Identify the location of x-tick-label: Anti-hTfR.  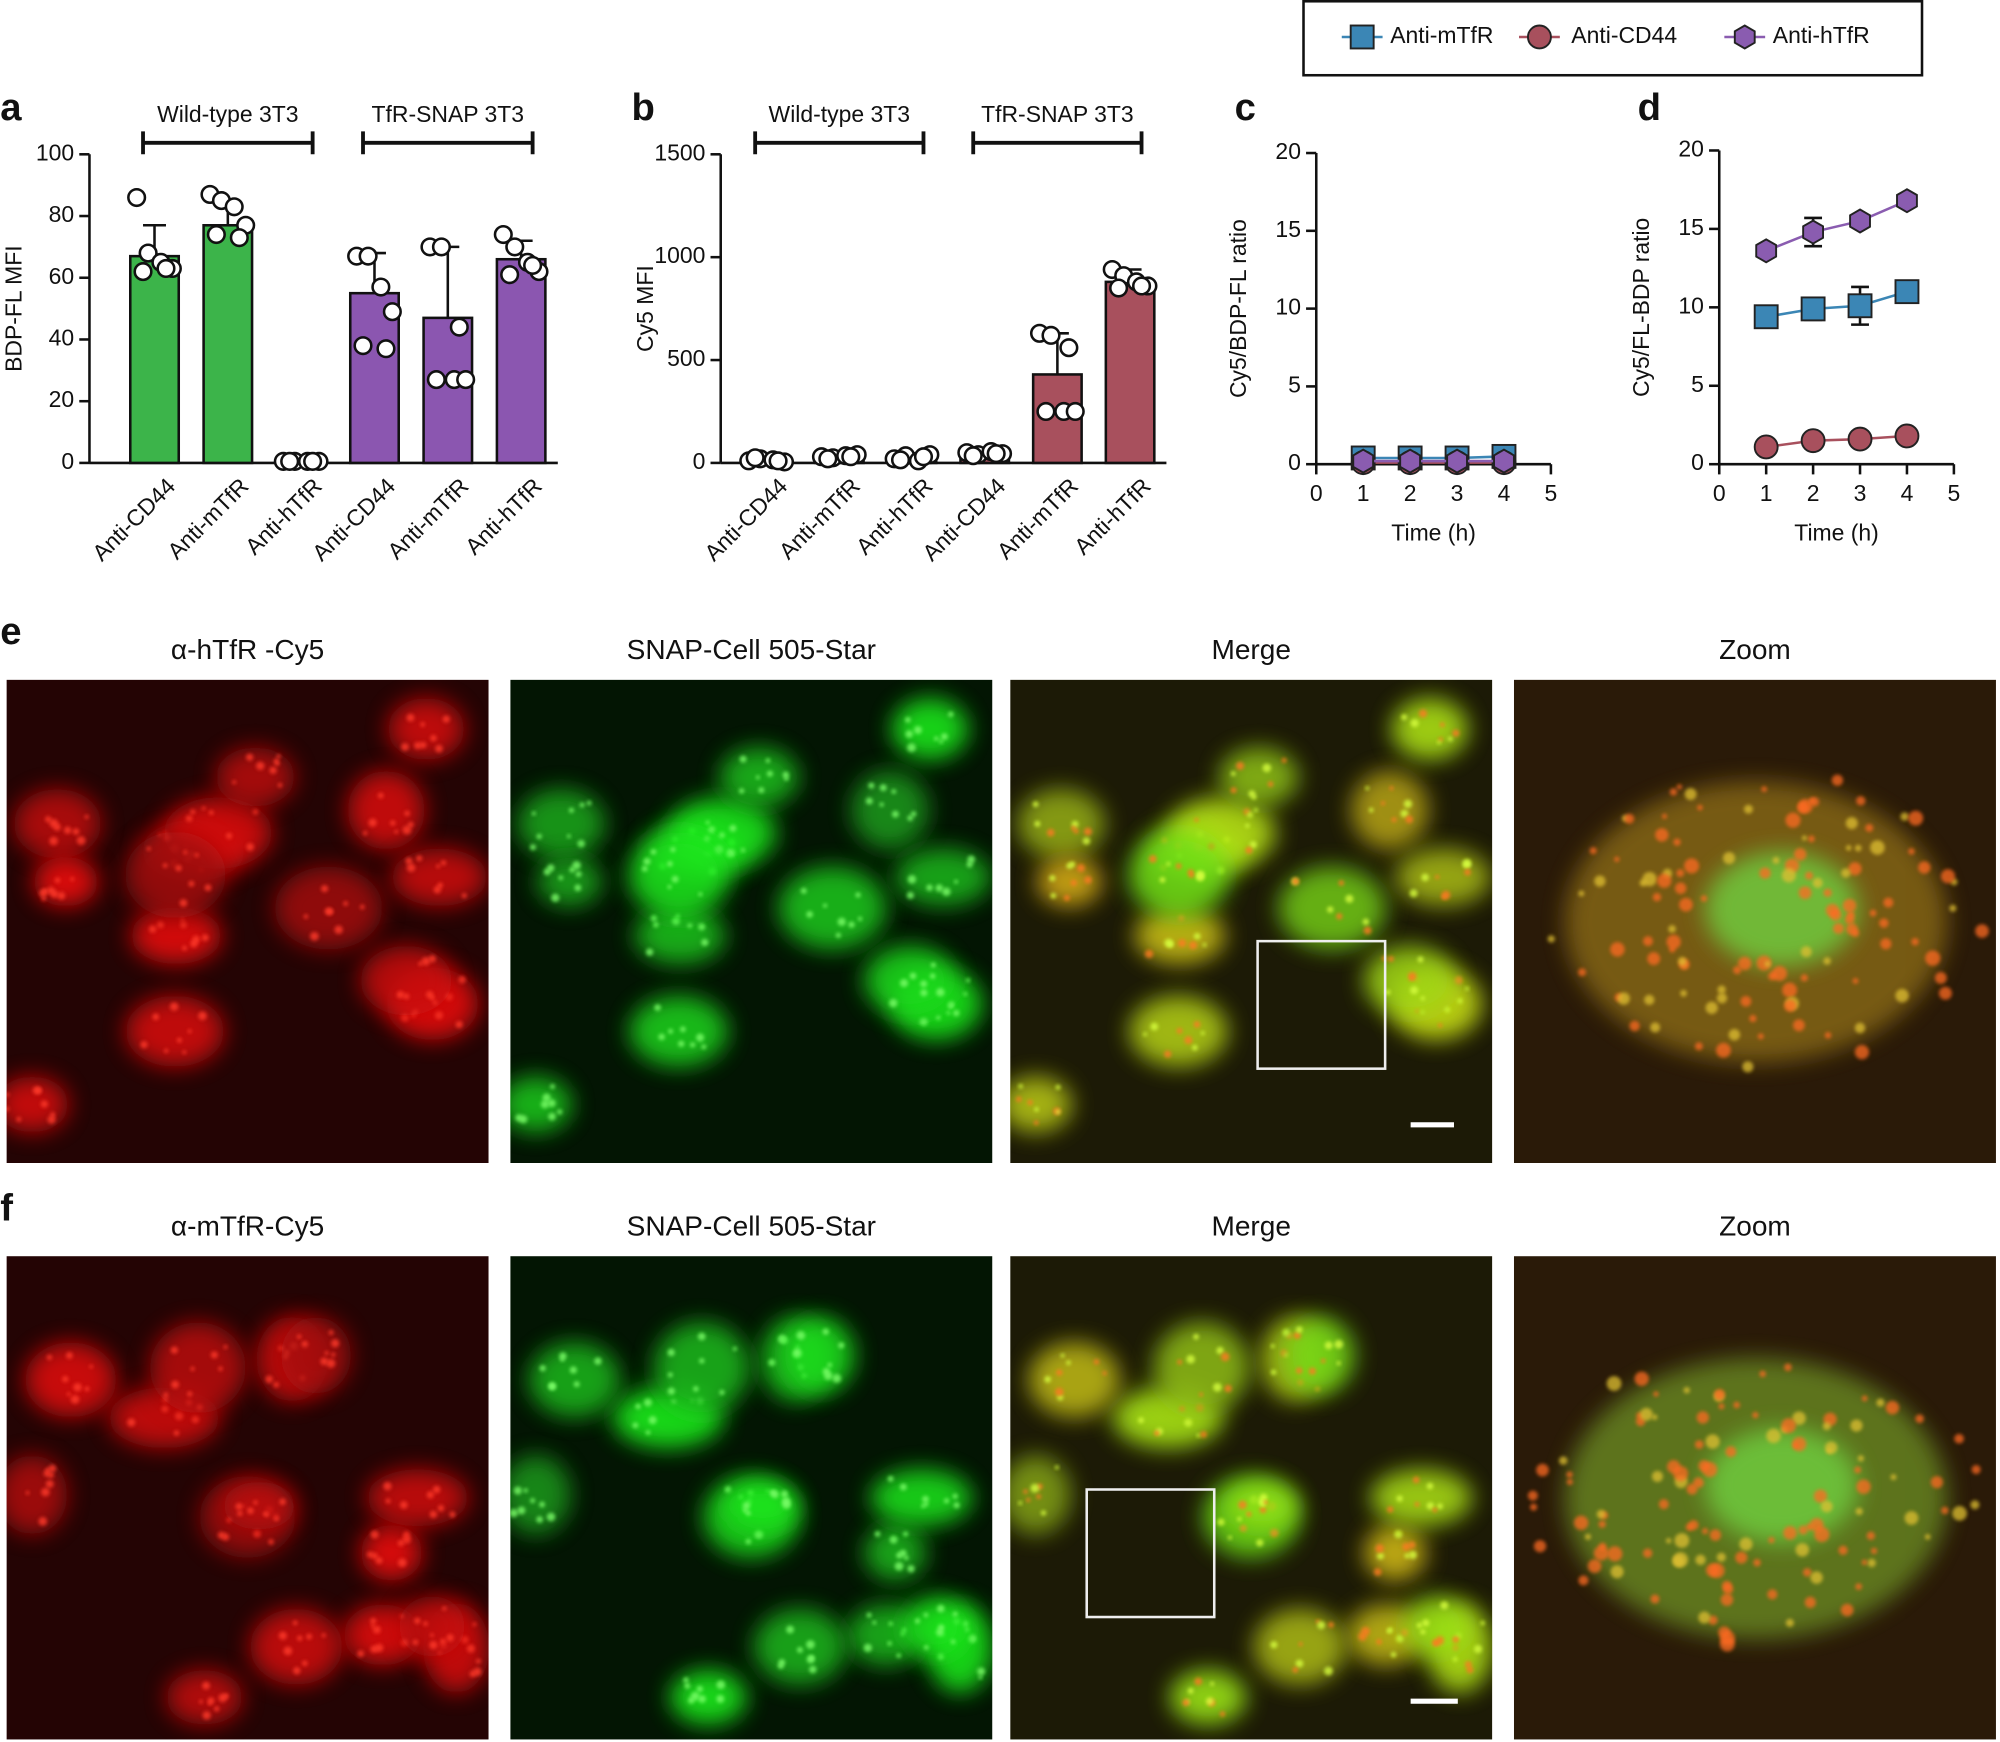
(1112, 516).